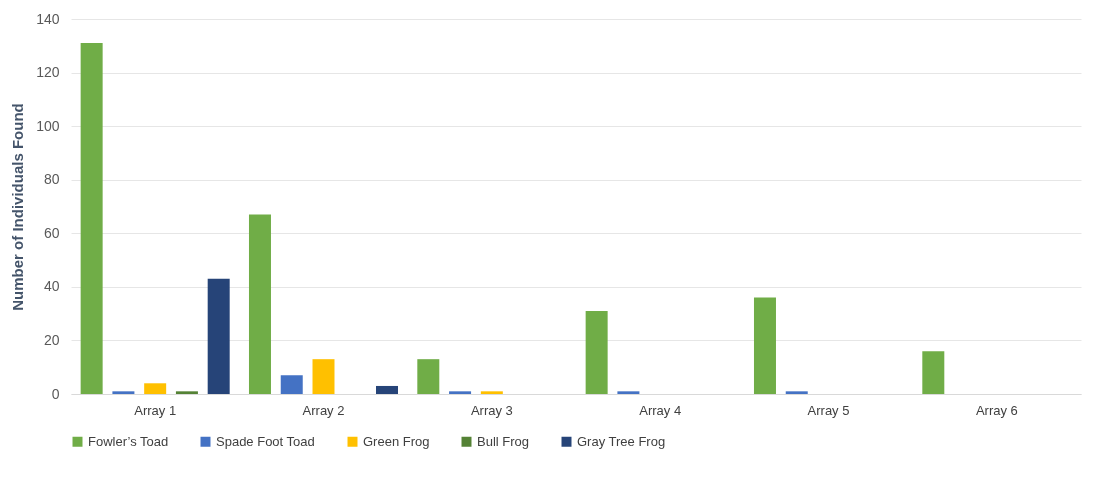 The width and height of the screenshot is (1120, 489). Describe the element at coordinates (491, 410) in the screenshot. I see `x-tick-label: Array 3` at that location.